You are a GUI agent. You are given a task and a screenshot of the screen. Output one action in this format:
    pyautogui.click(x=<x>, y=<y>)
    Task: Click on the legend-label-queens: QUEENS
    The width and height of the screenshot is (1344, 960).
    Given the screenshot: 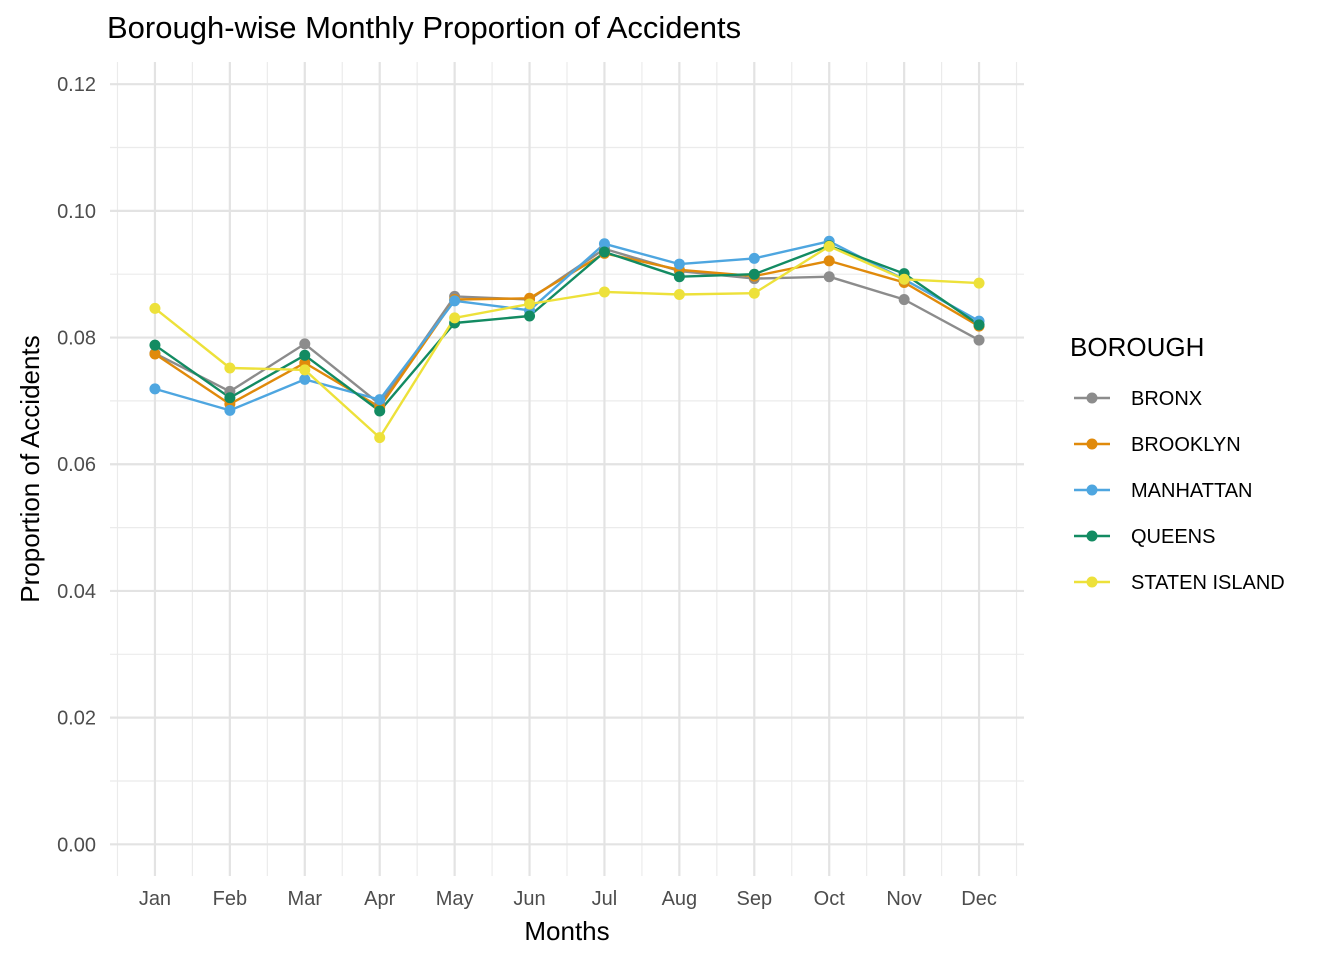 What is the action you would take?
    pyautogui.click(x=1173, y=537)
    